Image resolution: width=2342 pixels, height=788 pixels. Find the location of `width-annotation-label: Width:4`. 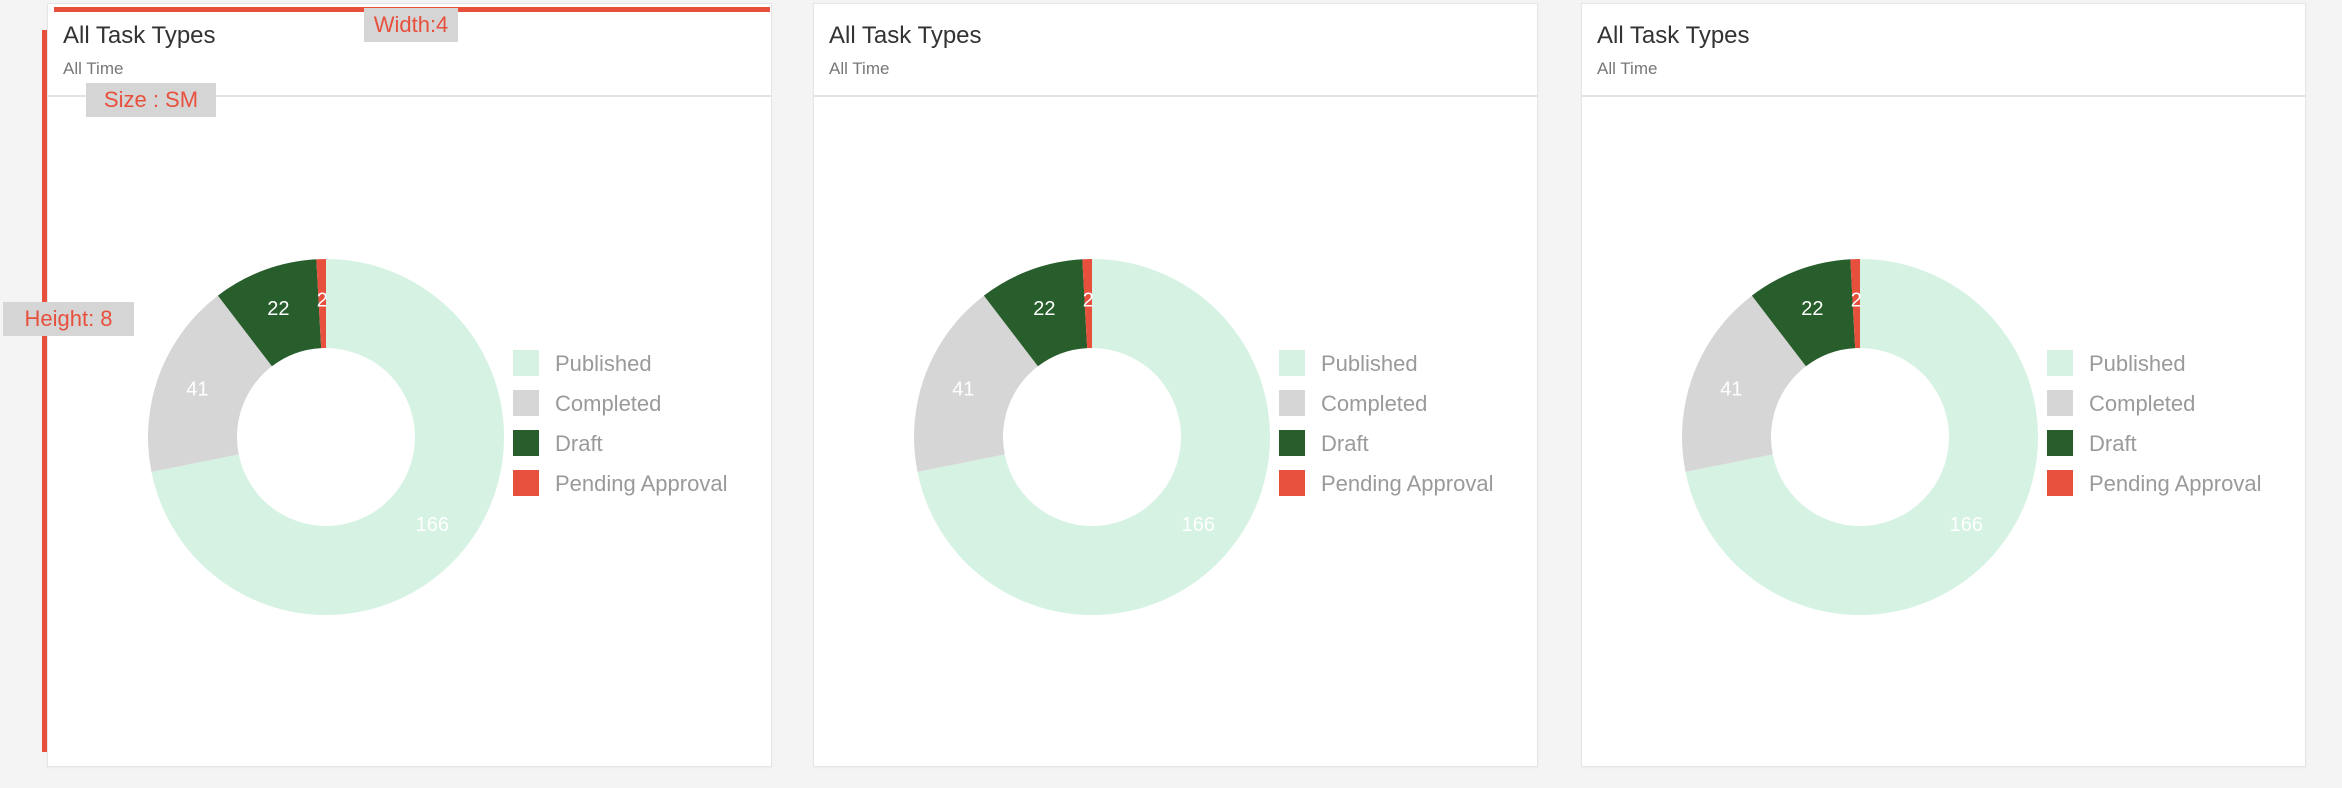

width-annotation-label: Width:4 is located at coordinates (411, 25).